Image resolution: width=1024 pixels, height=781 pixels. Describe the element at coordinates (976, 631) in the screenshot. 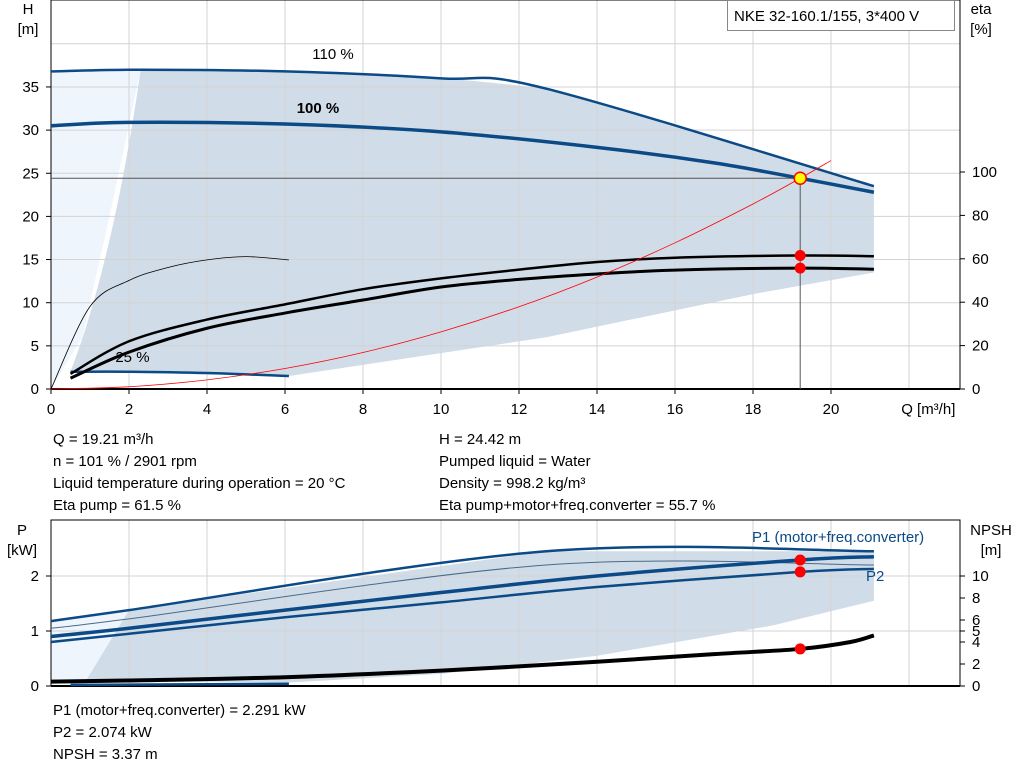

I see `y2-tick-label: 5` at that location.